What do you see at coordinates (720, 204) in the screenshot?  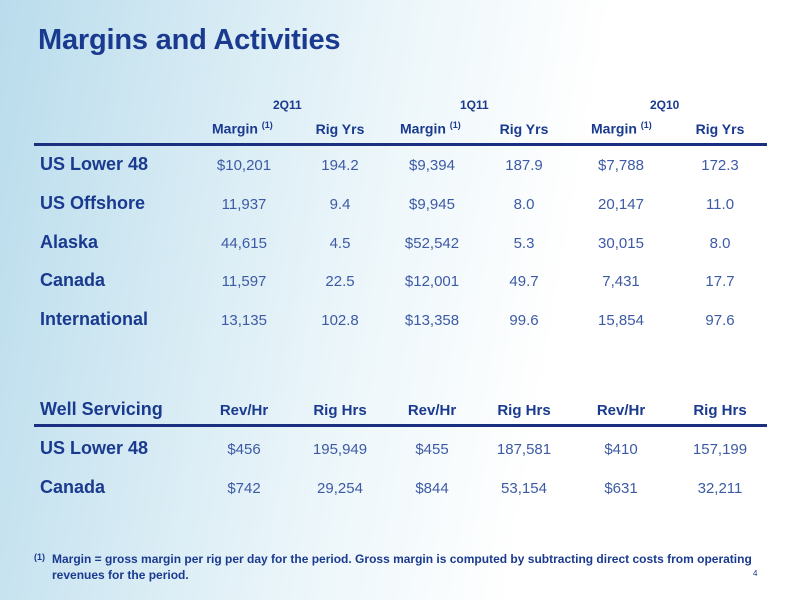 I see `table-cell: 11.0` at bounding box center [720, 204].